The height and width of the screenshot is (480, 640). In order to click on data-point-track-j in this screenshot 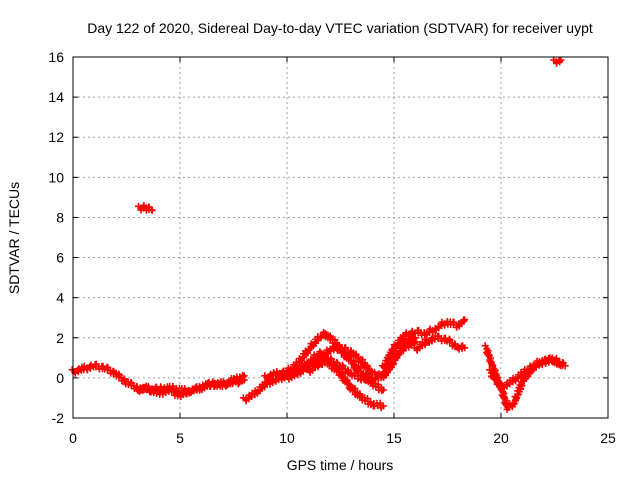, I will do `click(561, 366)`.